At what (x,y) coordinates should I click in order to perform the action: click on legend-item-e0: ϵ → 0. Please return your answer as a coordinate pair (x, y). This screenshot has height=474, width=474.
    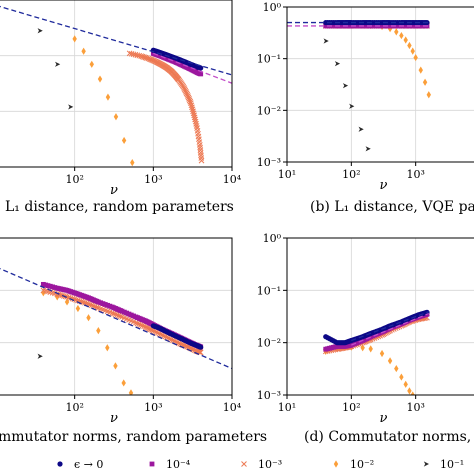
    Looking at the image, I should click on (80, 464).